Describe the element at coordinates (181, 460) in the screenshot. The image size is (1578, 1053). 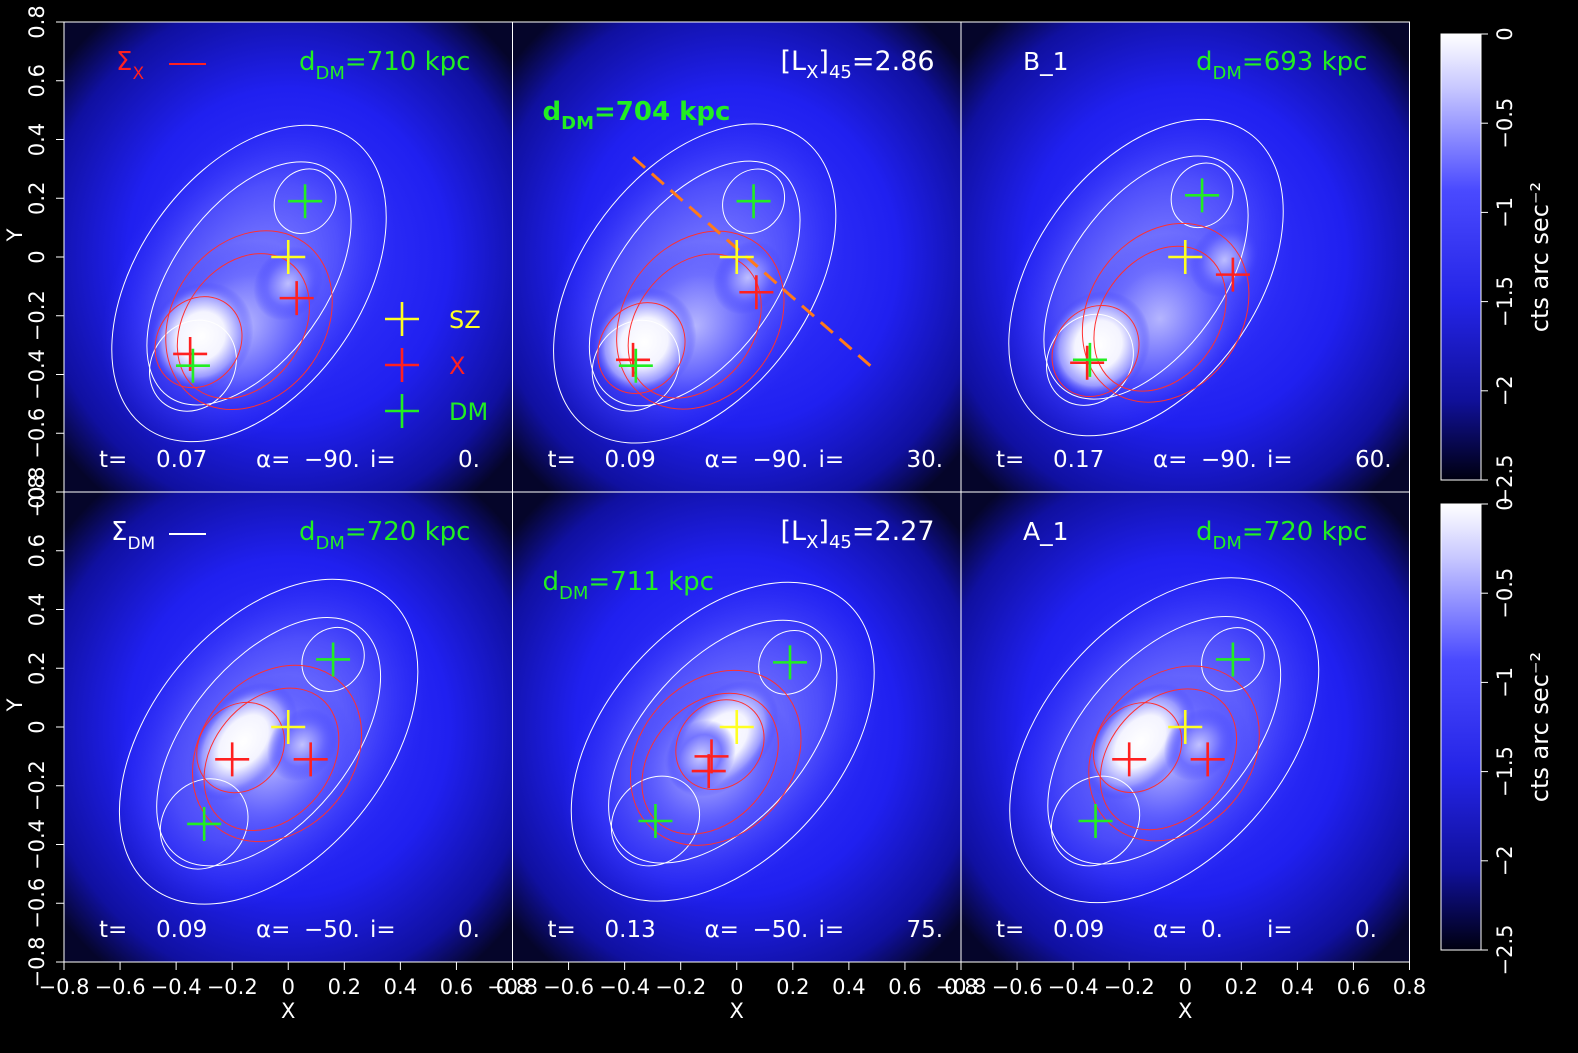
I see `time-value: 0.07` at that location.